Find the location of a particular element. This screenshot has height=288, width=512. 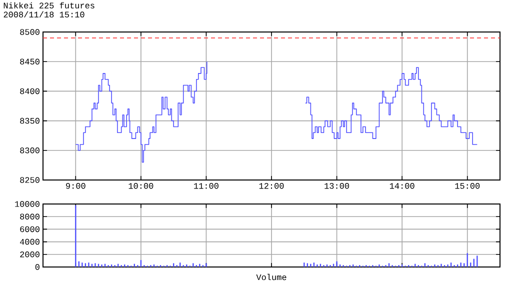

x-tick-label: 15:00 is located at coordinates (467, 186).